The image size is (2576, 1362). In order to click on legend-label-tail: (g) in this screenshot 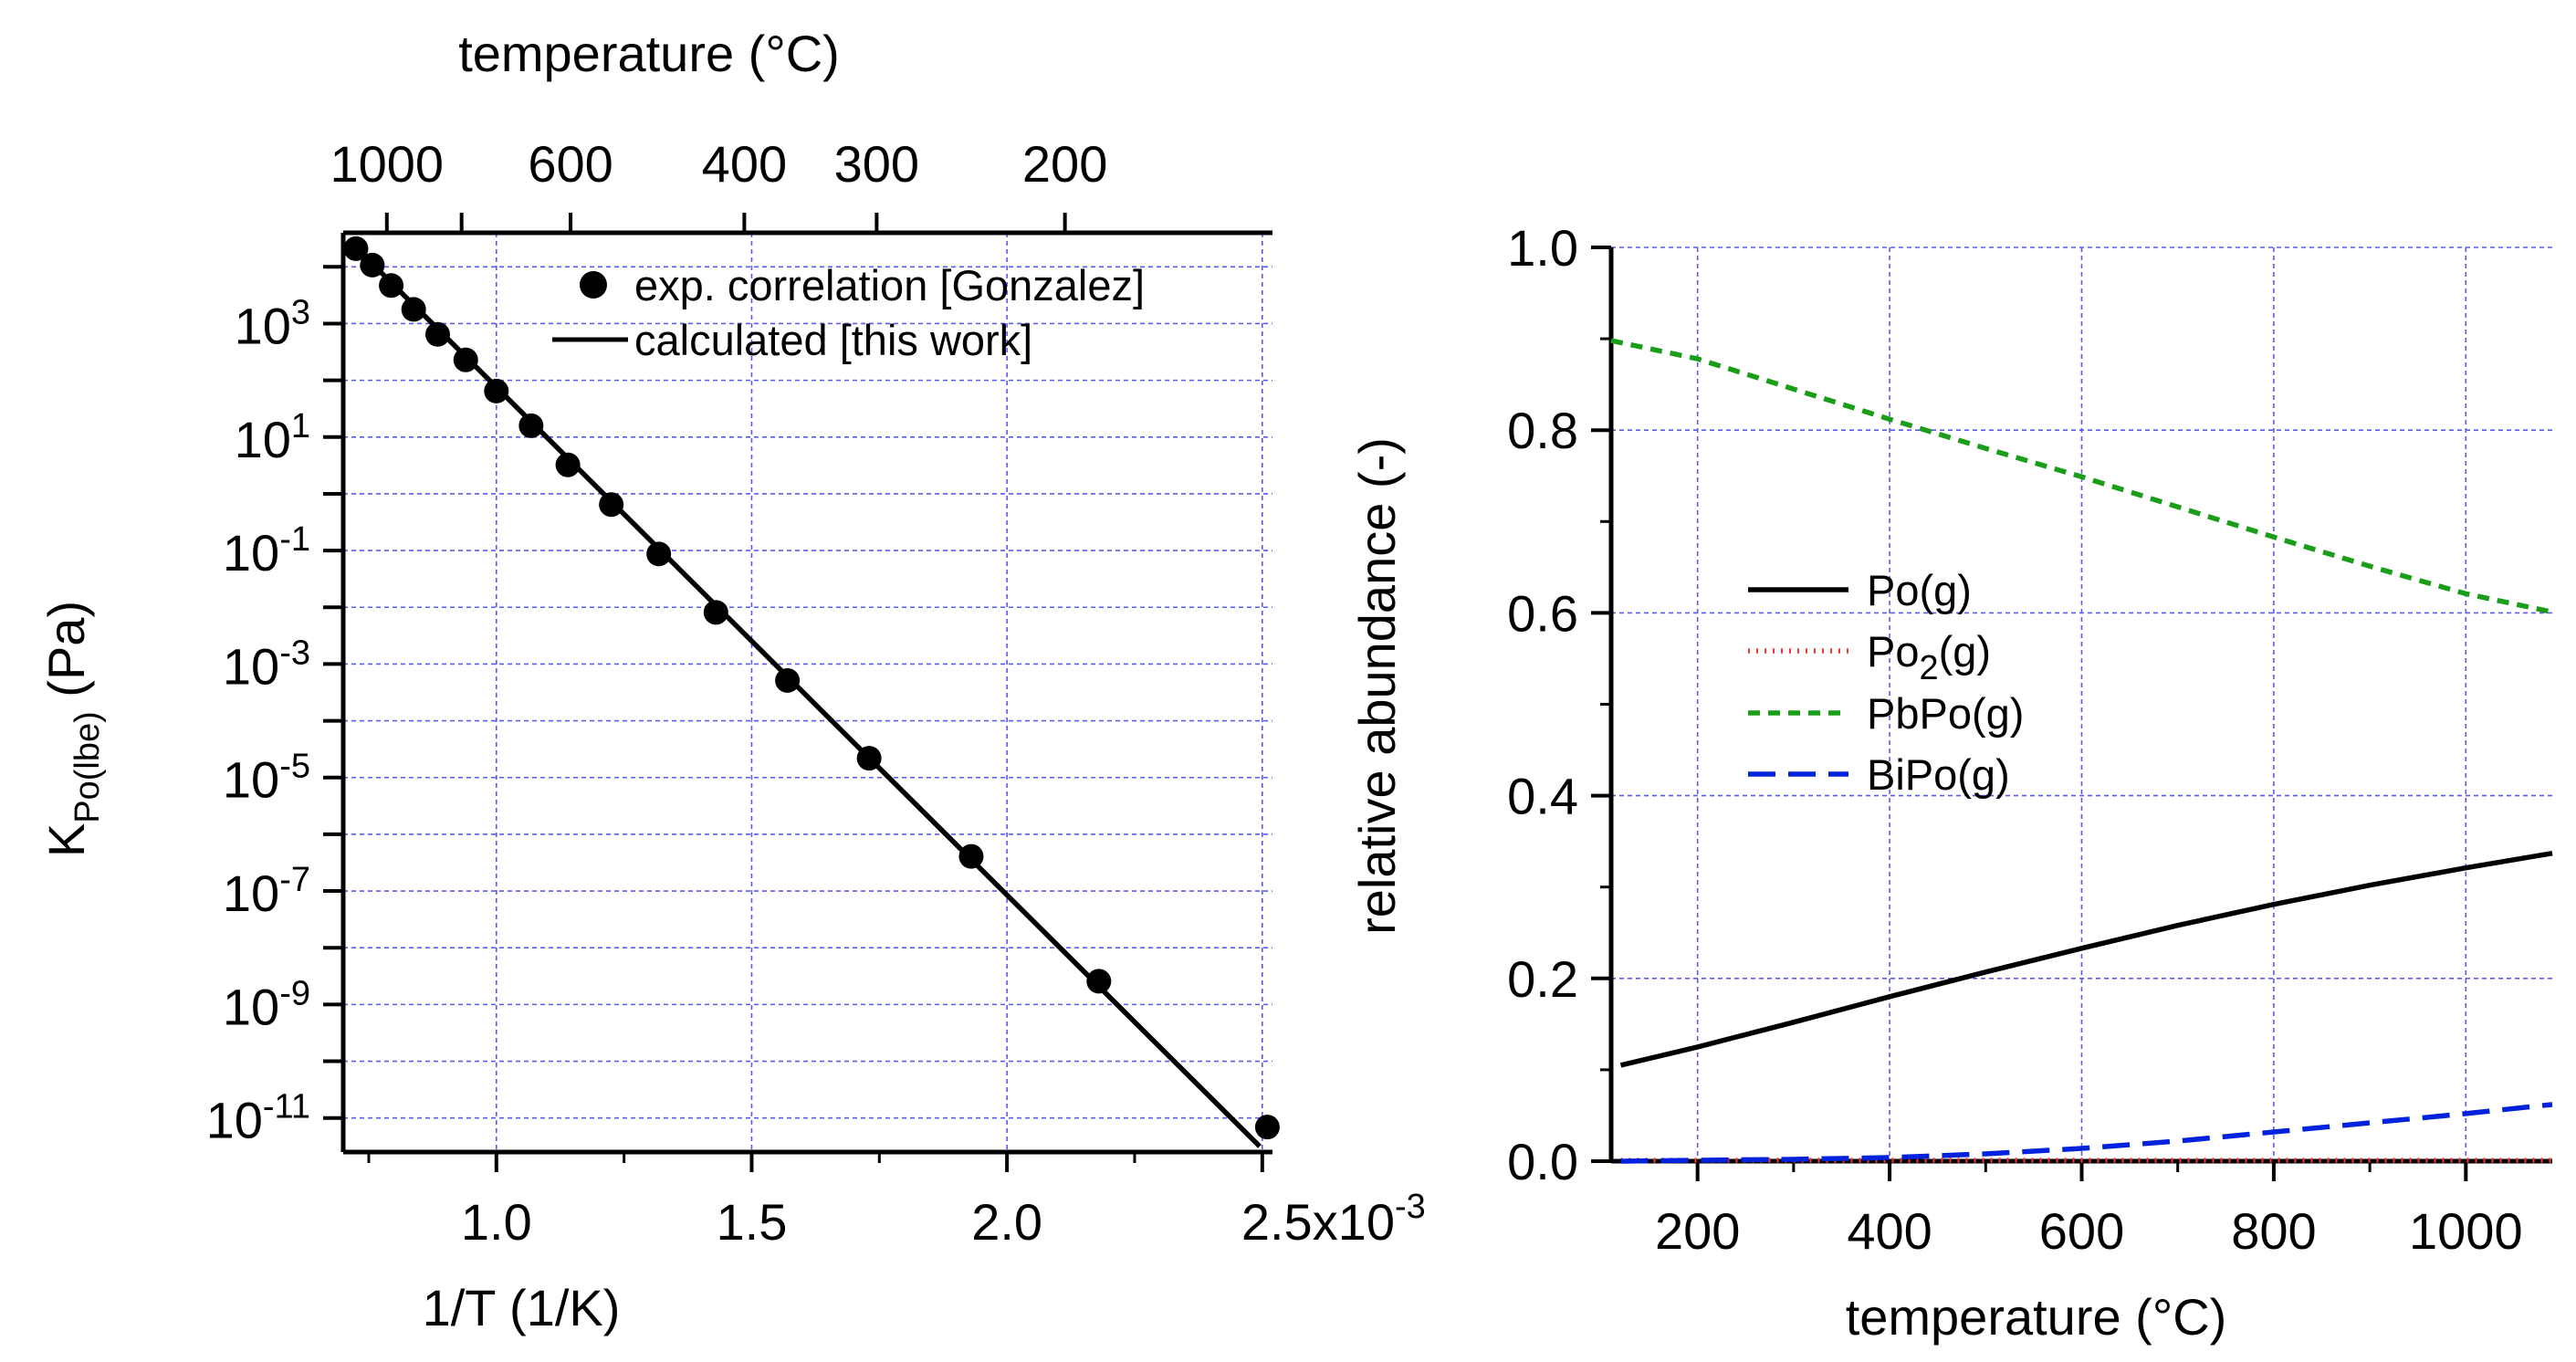, I will do `click(1965, 651)`.